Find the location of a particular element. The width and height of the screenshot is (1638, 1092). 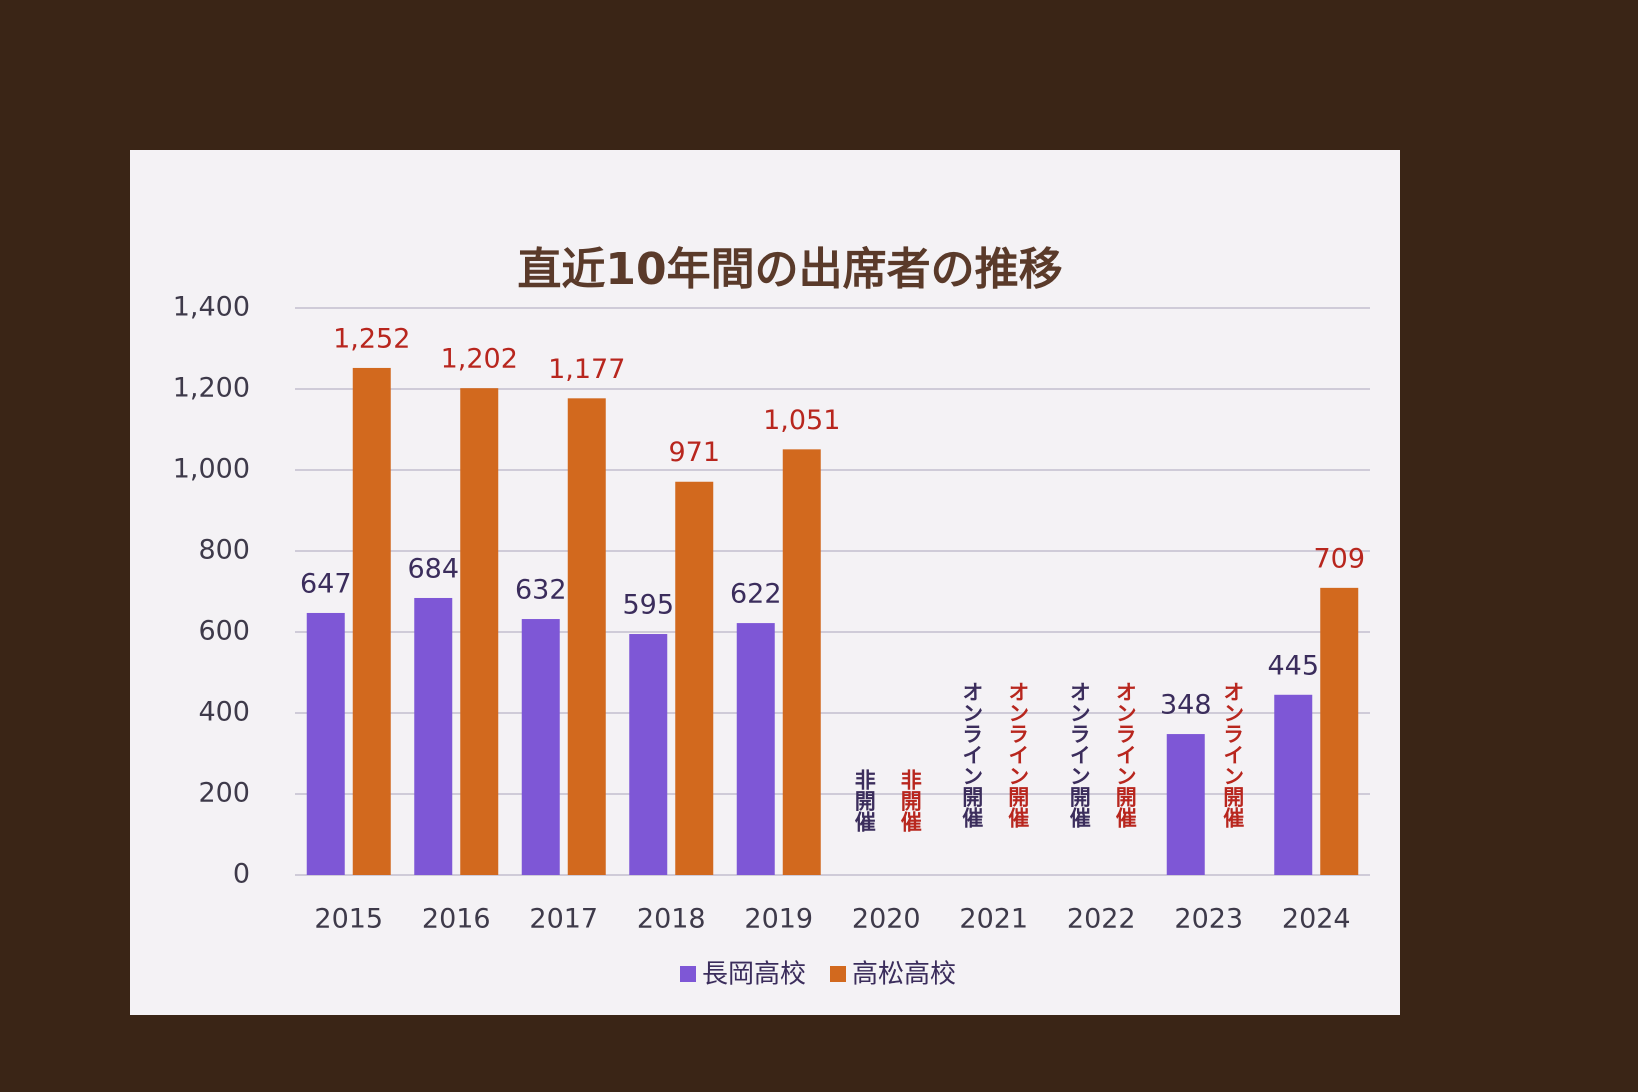

y-tick-label: 600 is located at coordinates (224, 631).